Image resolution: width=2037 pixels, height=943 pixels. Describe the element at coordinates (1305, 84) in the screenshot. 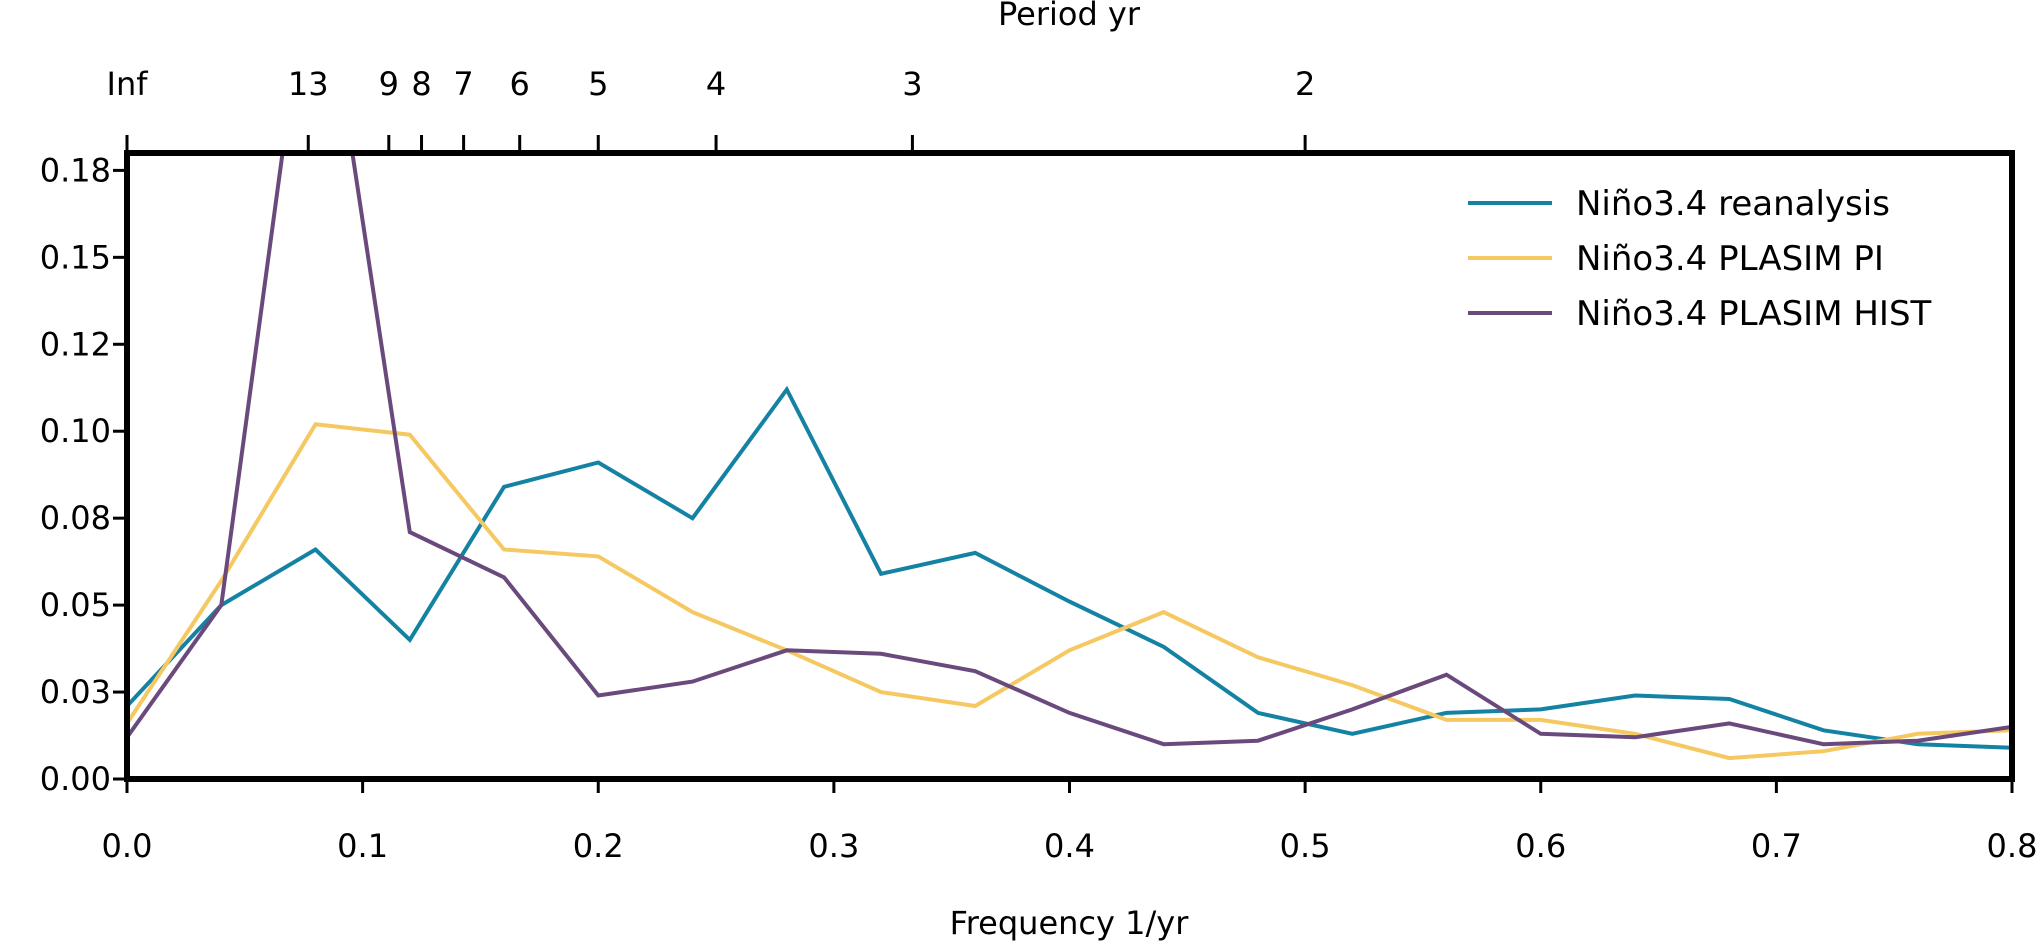

I see `top-tick-label: 2` at that location.